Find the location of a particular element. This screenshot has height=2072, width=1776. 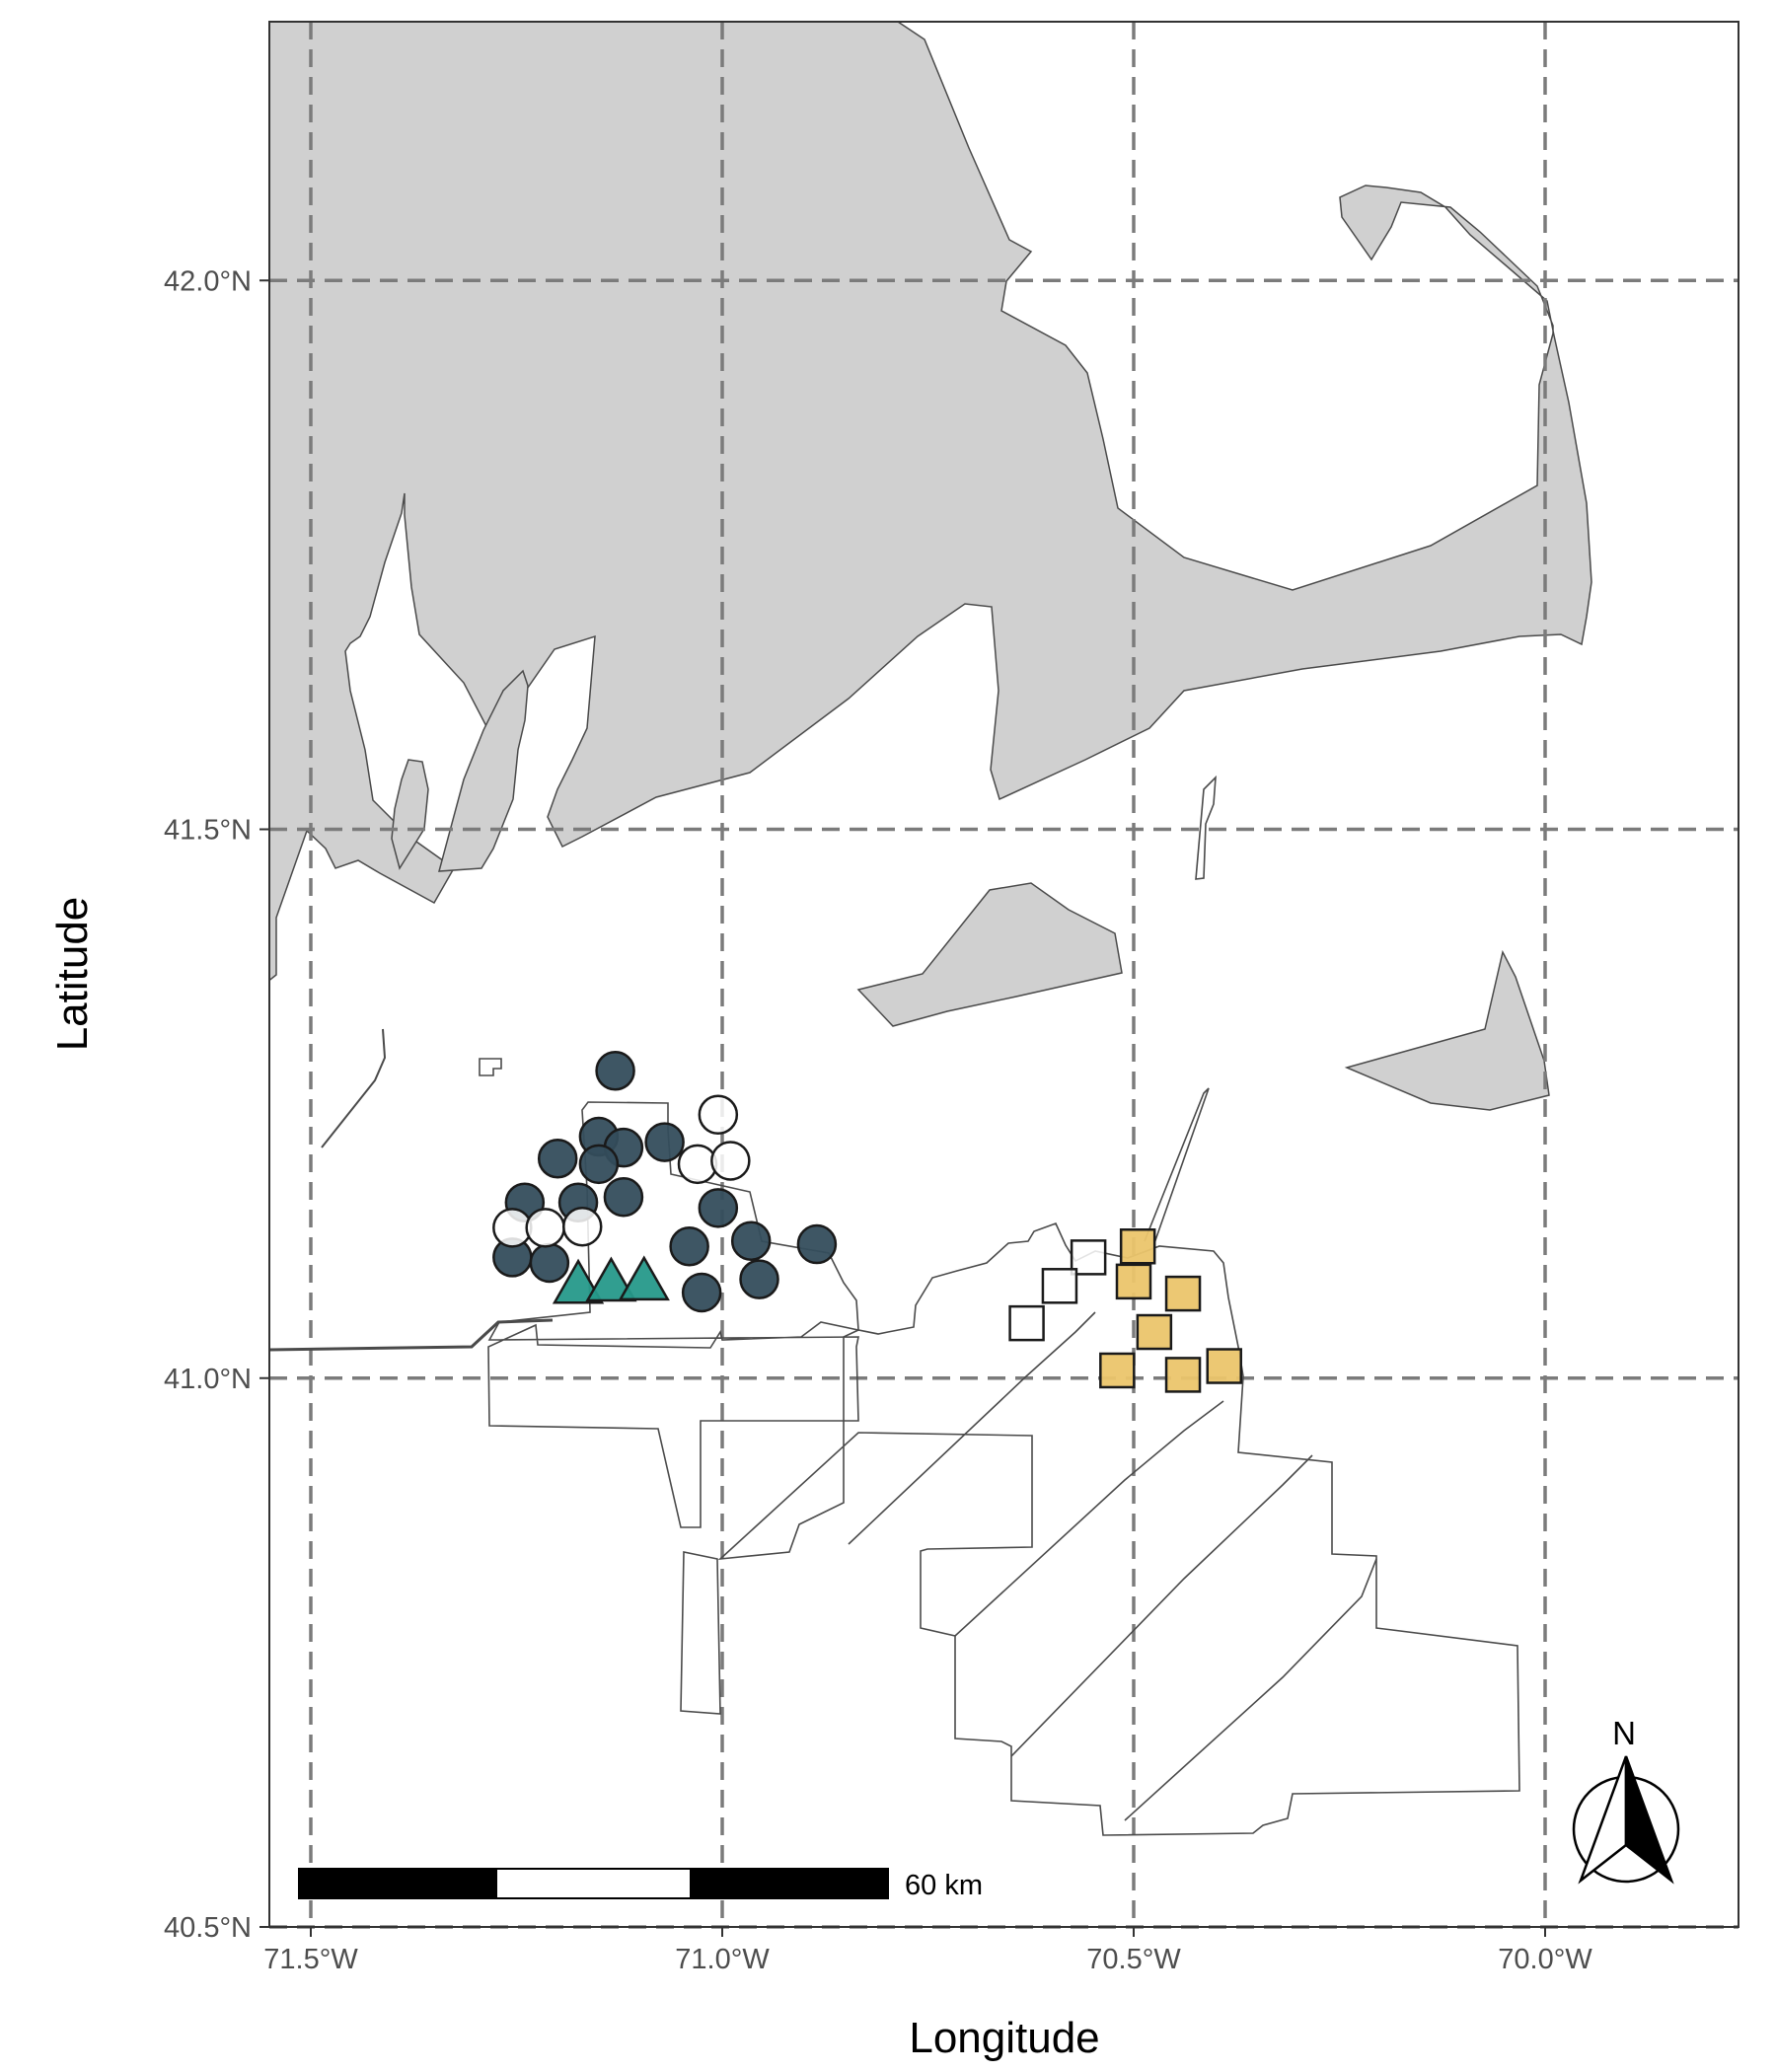

survey-markers is located at coordinates (867, 1222).